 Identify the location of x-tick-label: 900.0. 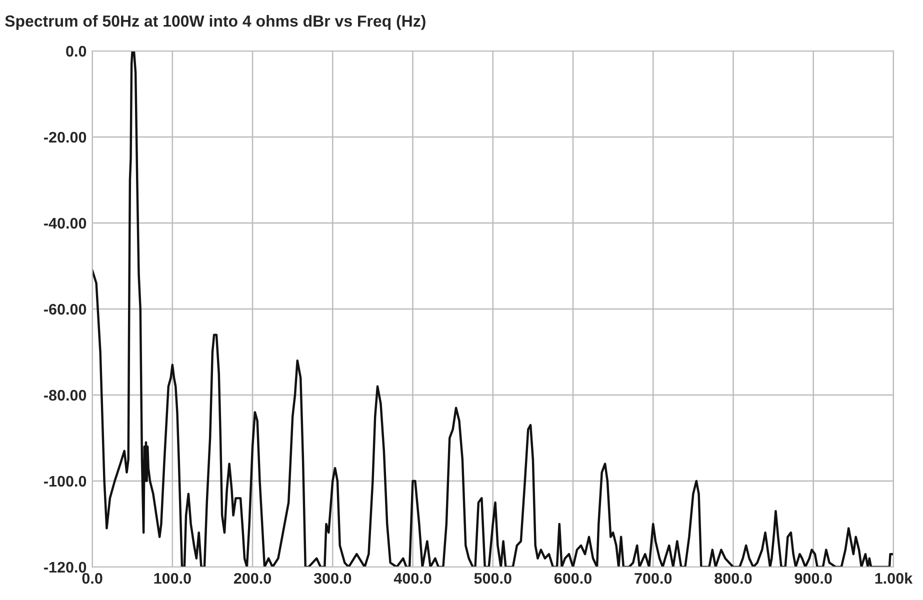
(813, 578).